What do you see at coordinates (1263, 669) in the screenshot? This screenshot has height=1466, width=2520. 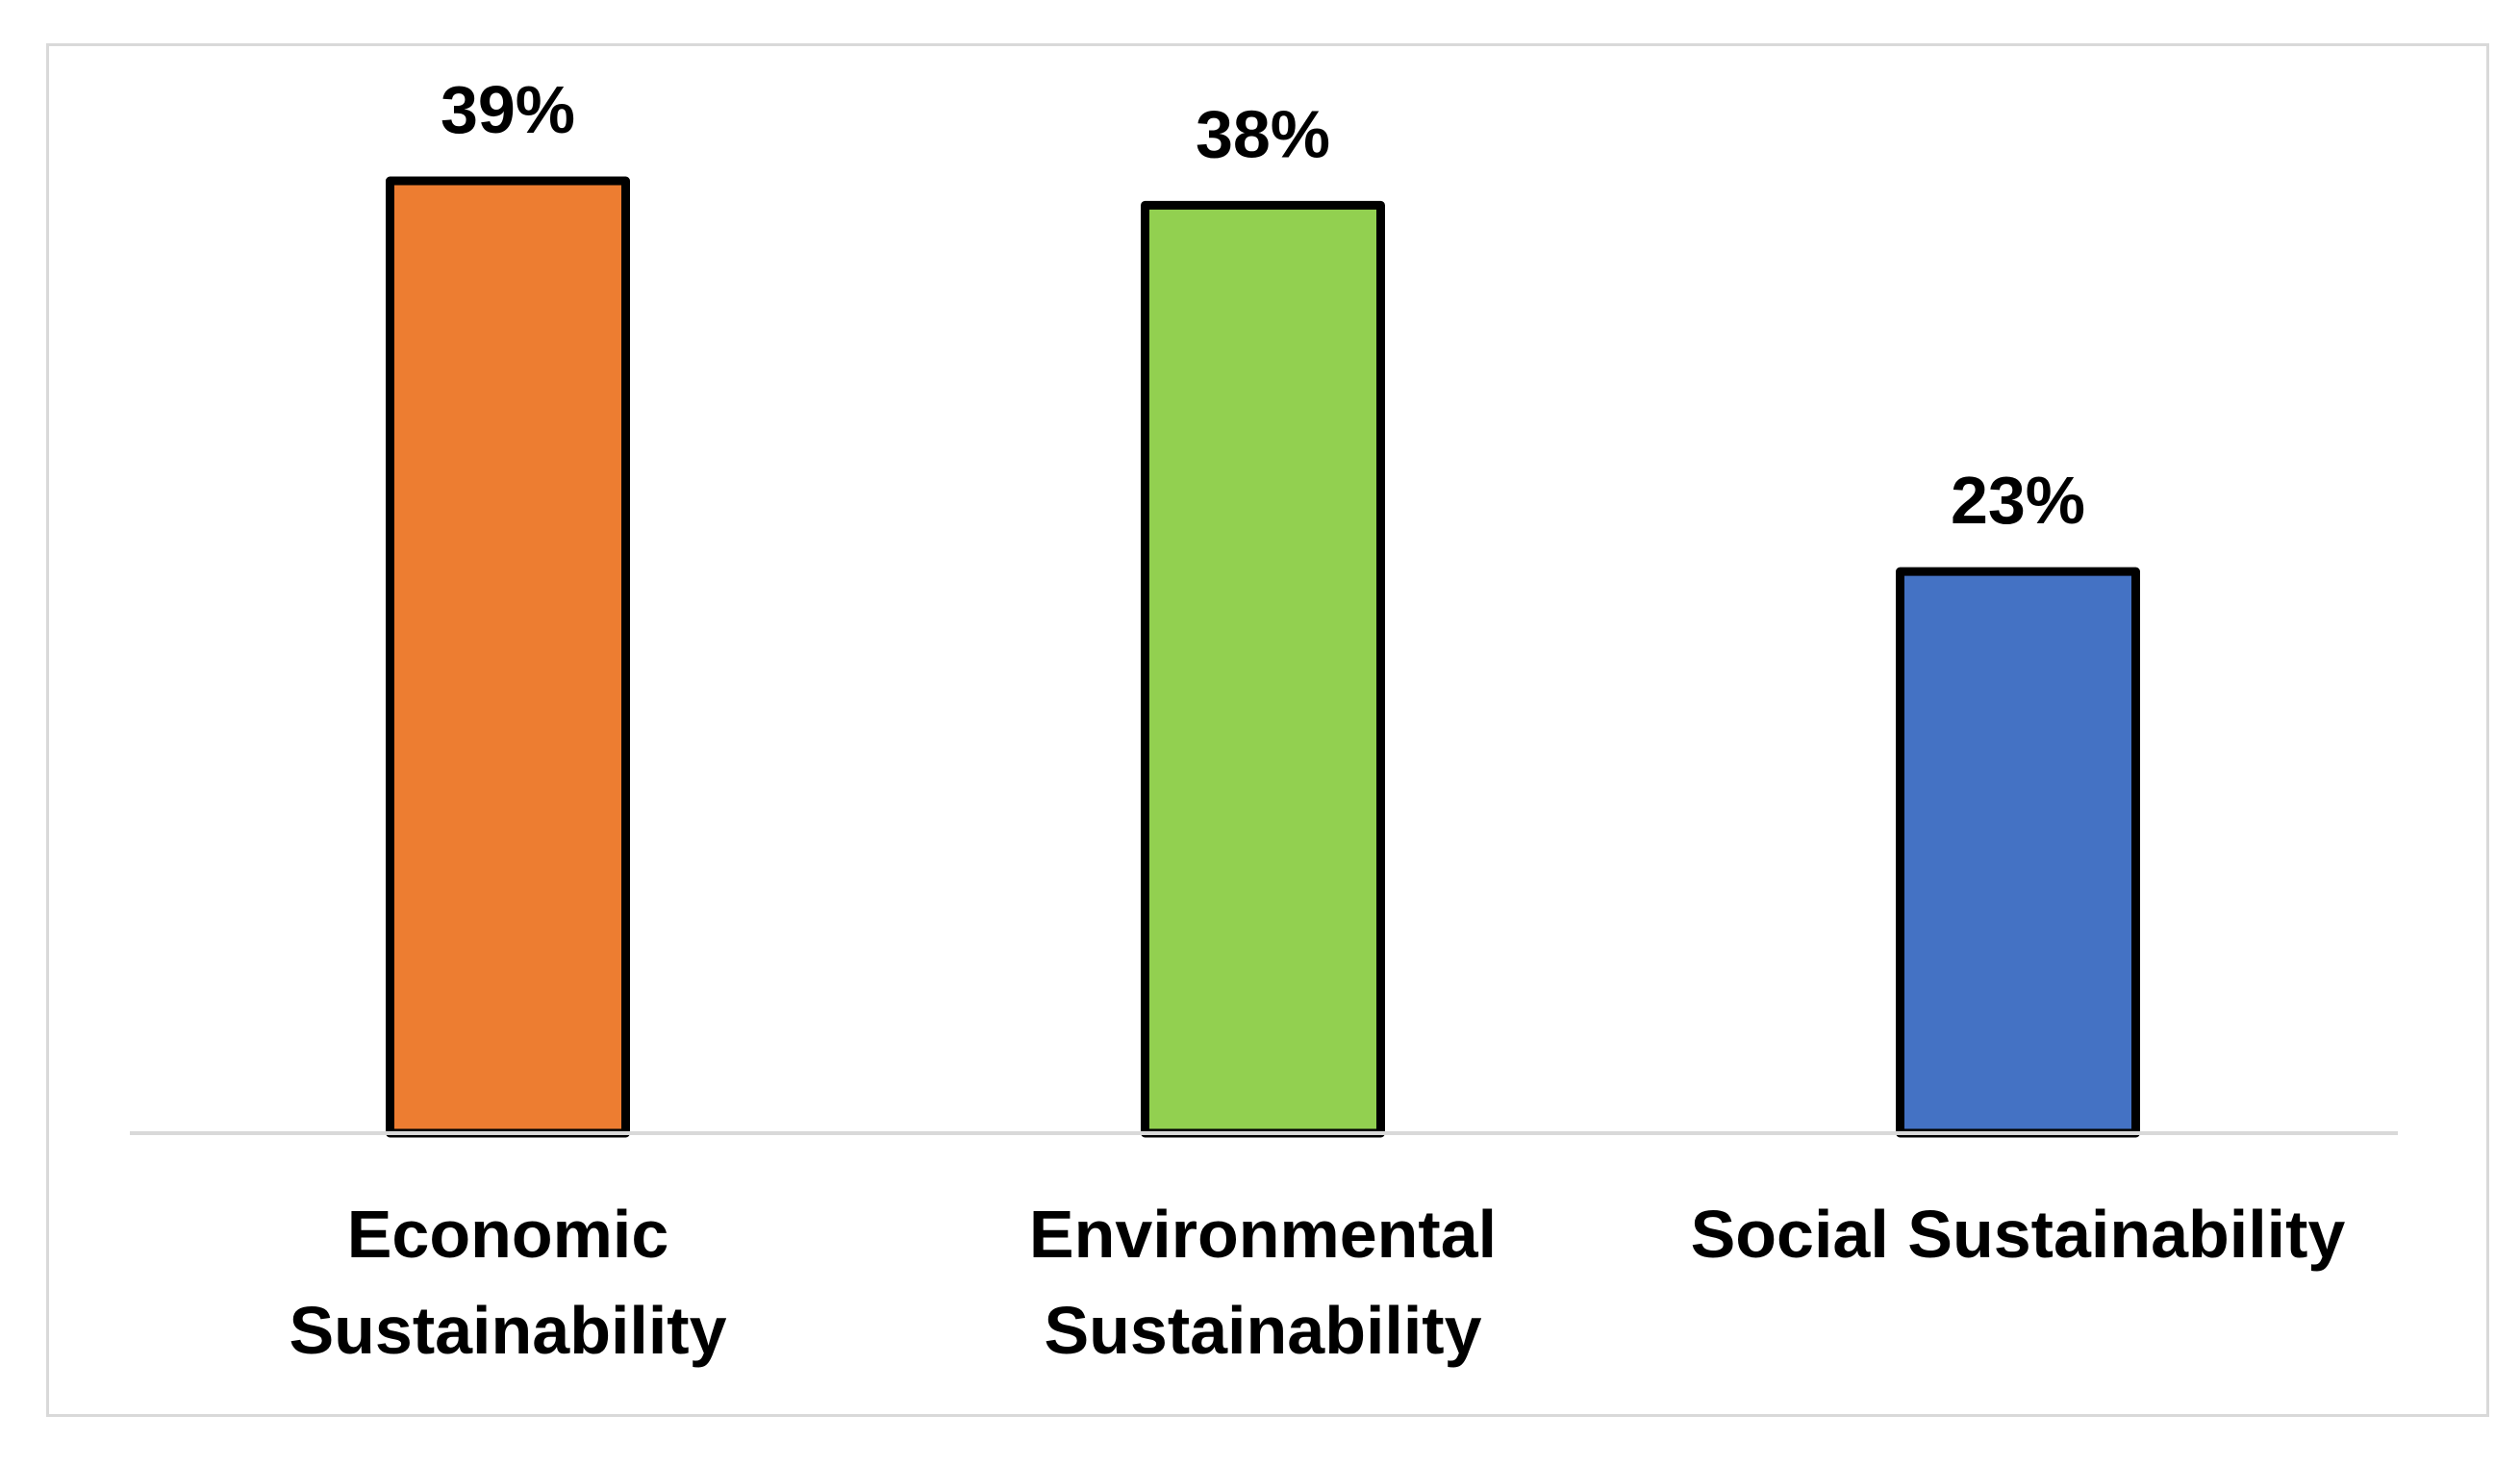 I see `bar-environmental-sustainability` at bounding box center [1263, 669].